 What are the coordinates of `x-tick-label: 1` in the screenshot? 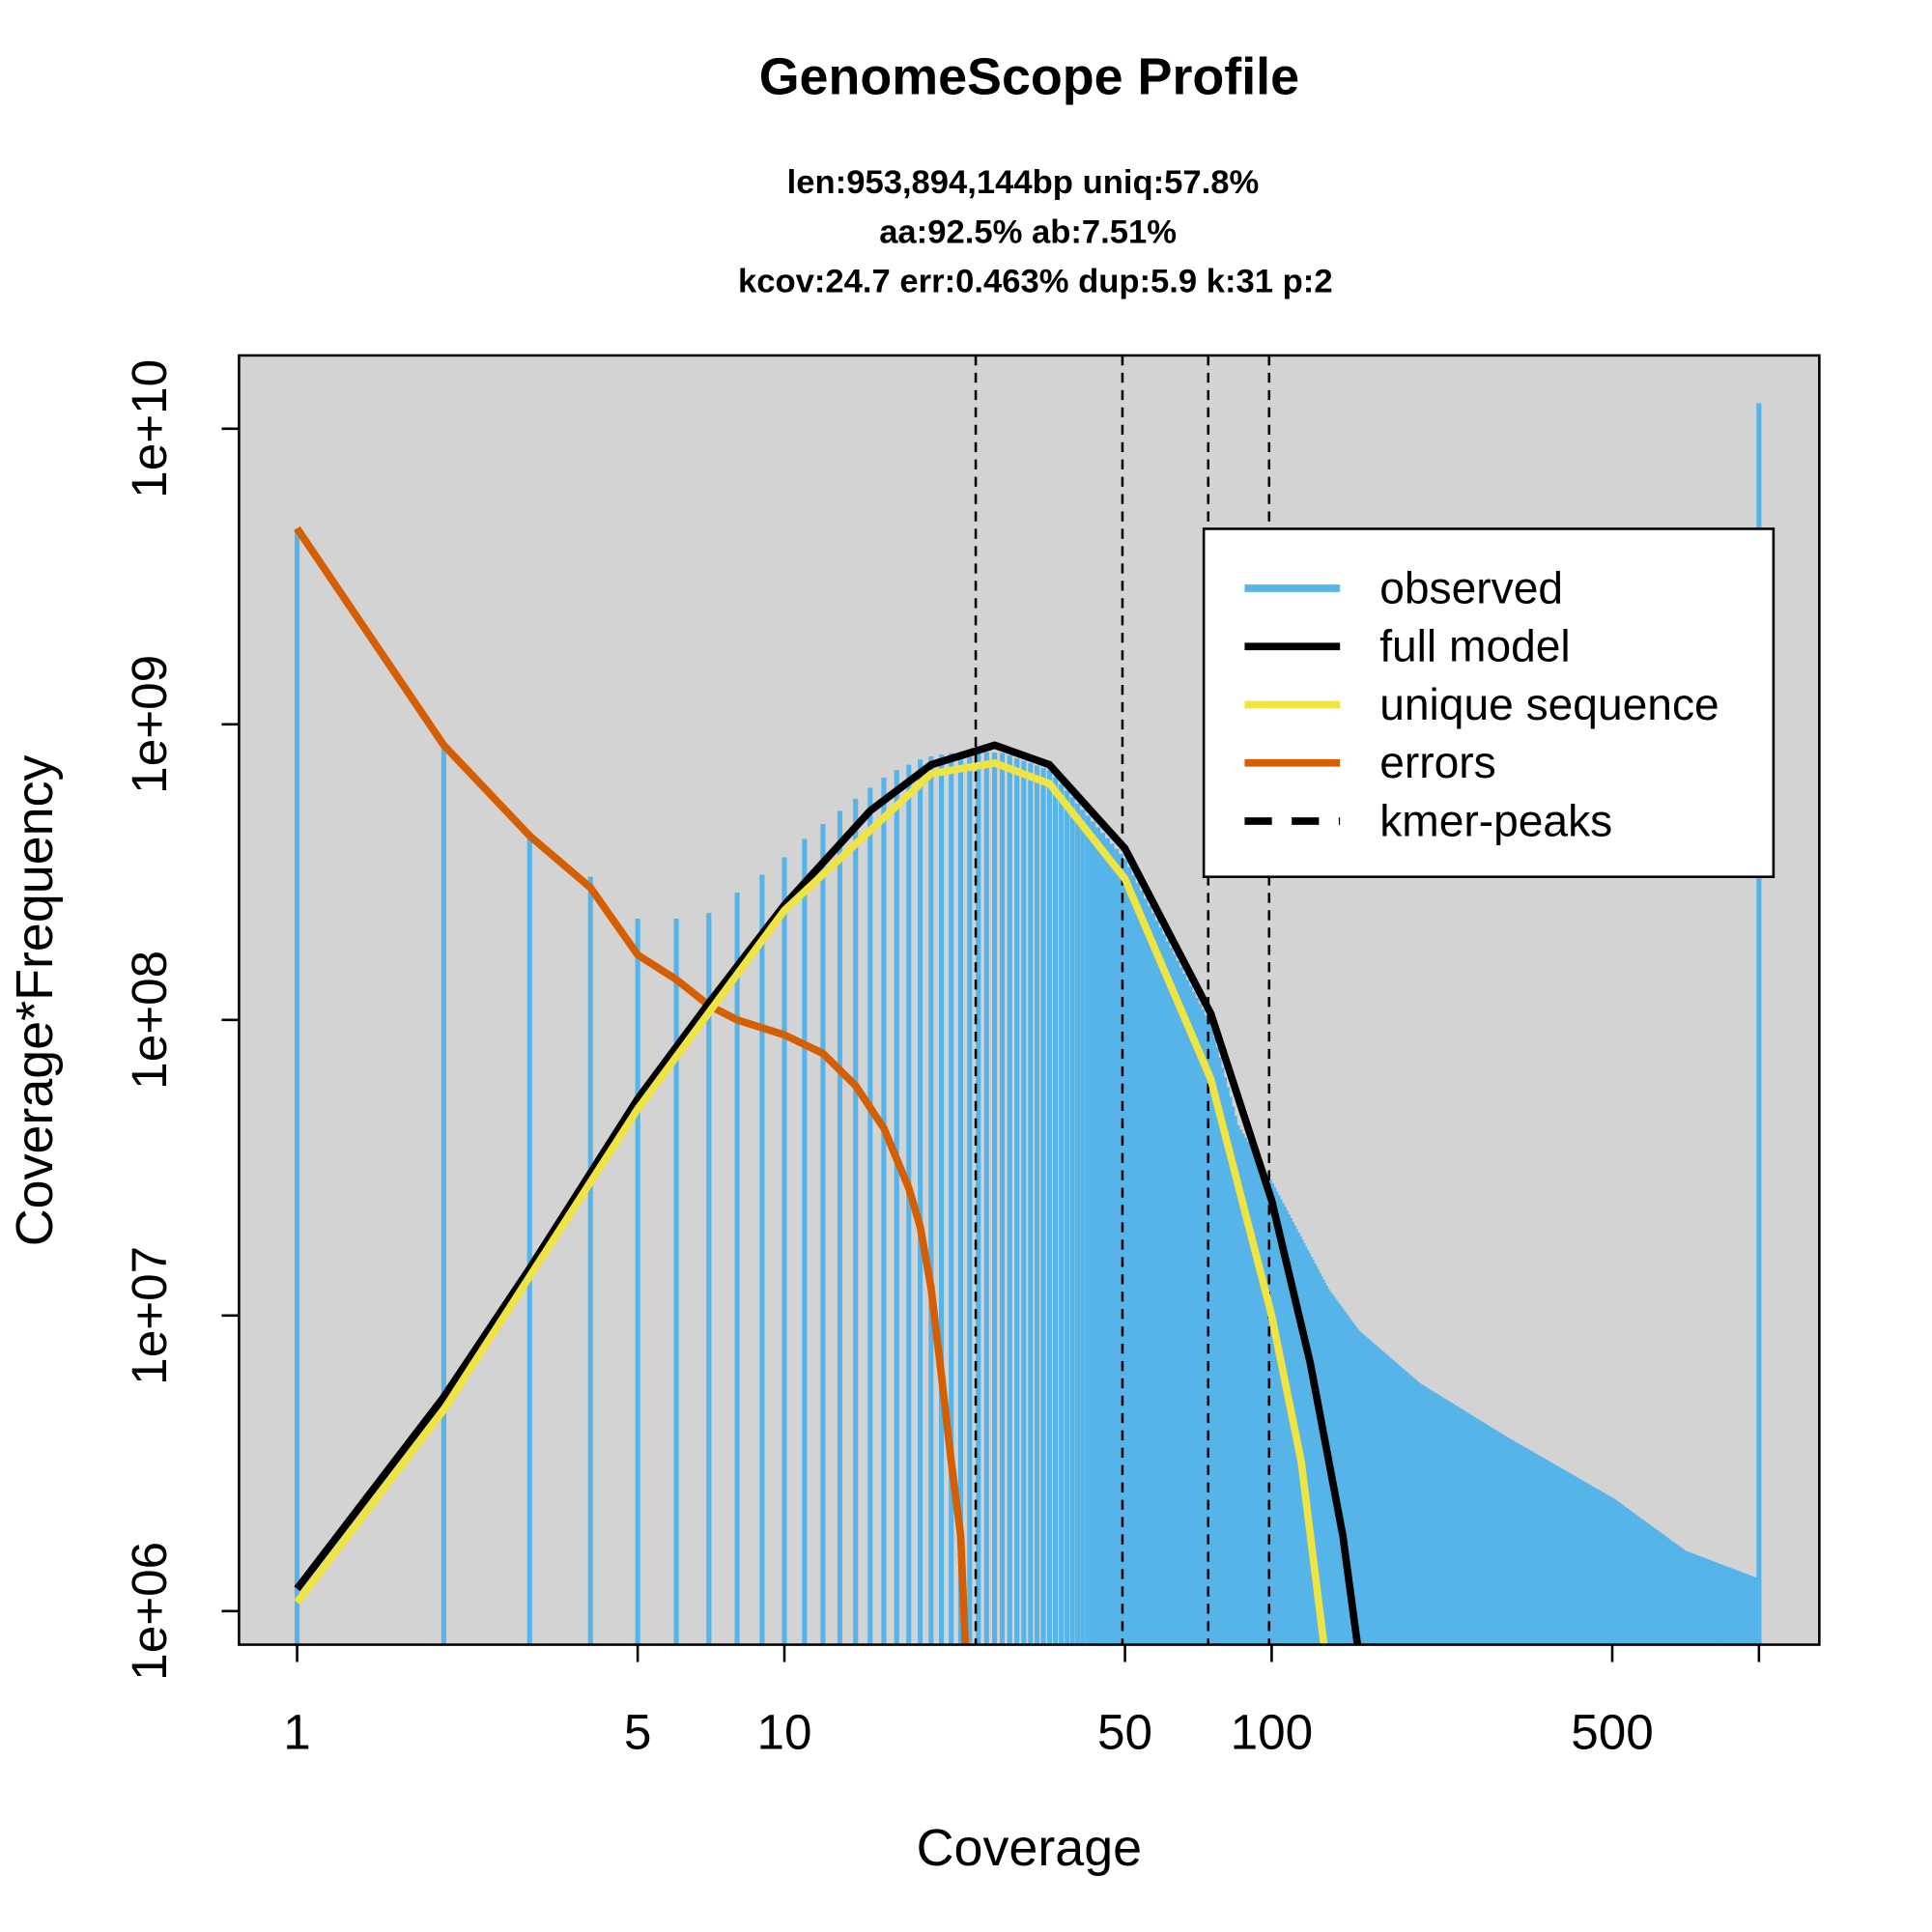 It's located at (297, 1731).